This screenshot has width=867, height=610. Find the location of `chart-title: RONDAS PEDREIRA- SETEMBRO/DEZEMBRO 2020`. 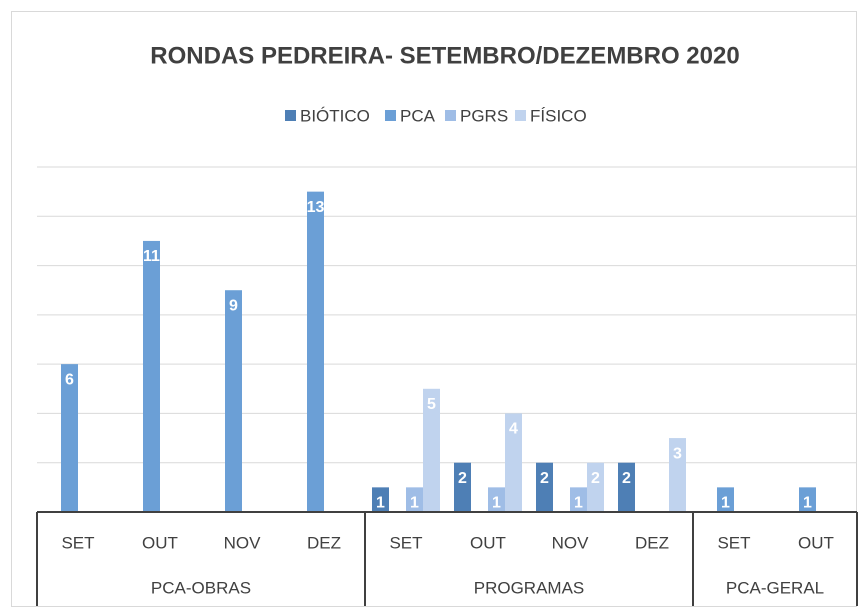

chart-title: RONDAS PEDREIRA- SETEMBRO/DEZEMBRO 2020 is located at coordinates (444, 55).